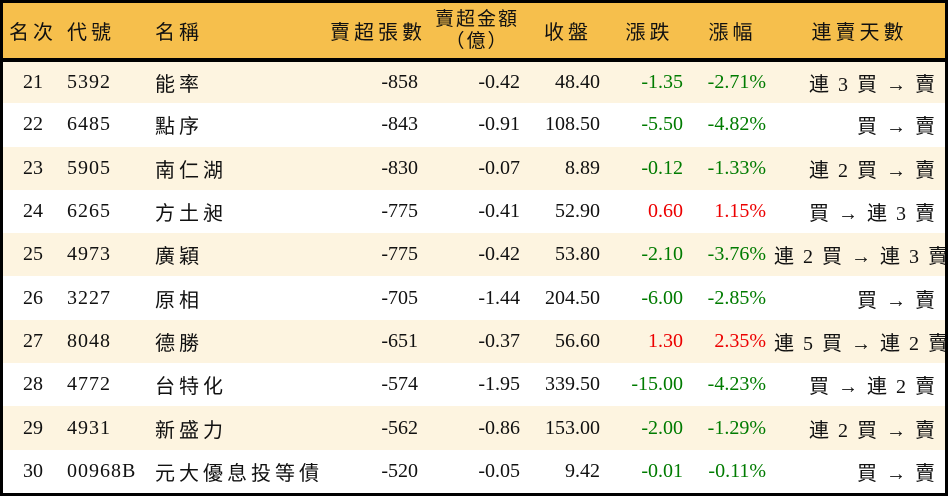 Image resolution: width=948 pixels, height=496 pixels. What do you see at coordinates (89, 167) in the screenshot?
I see `cell-code: 5905` at bounding box center [89, 167].